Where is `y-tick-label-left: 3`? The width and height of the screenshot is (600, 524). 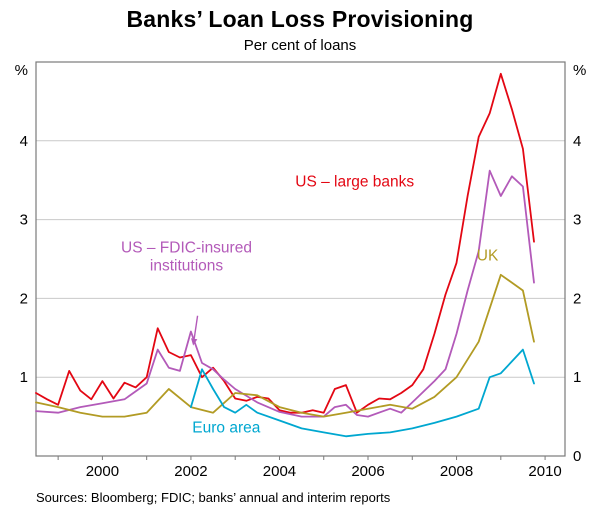
y-tick-label-left: 3 is located at coordinates (24, 220).